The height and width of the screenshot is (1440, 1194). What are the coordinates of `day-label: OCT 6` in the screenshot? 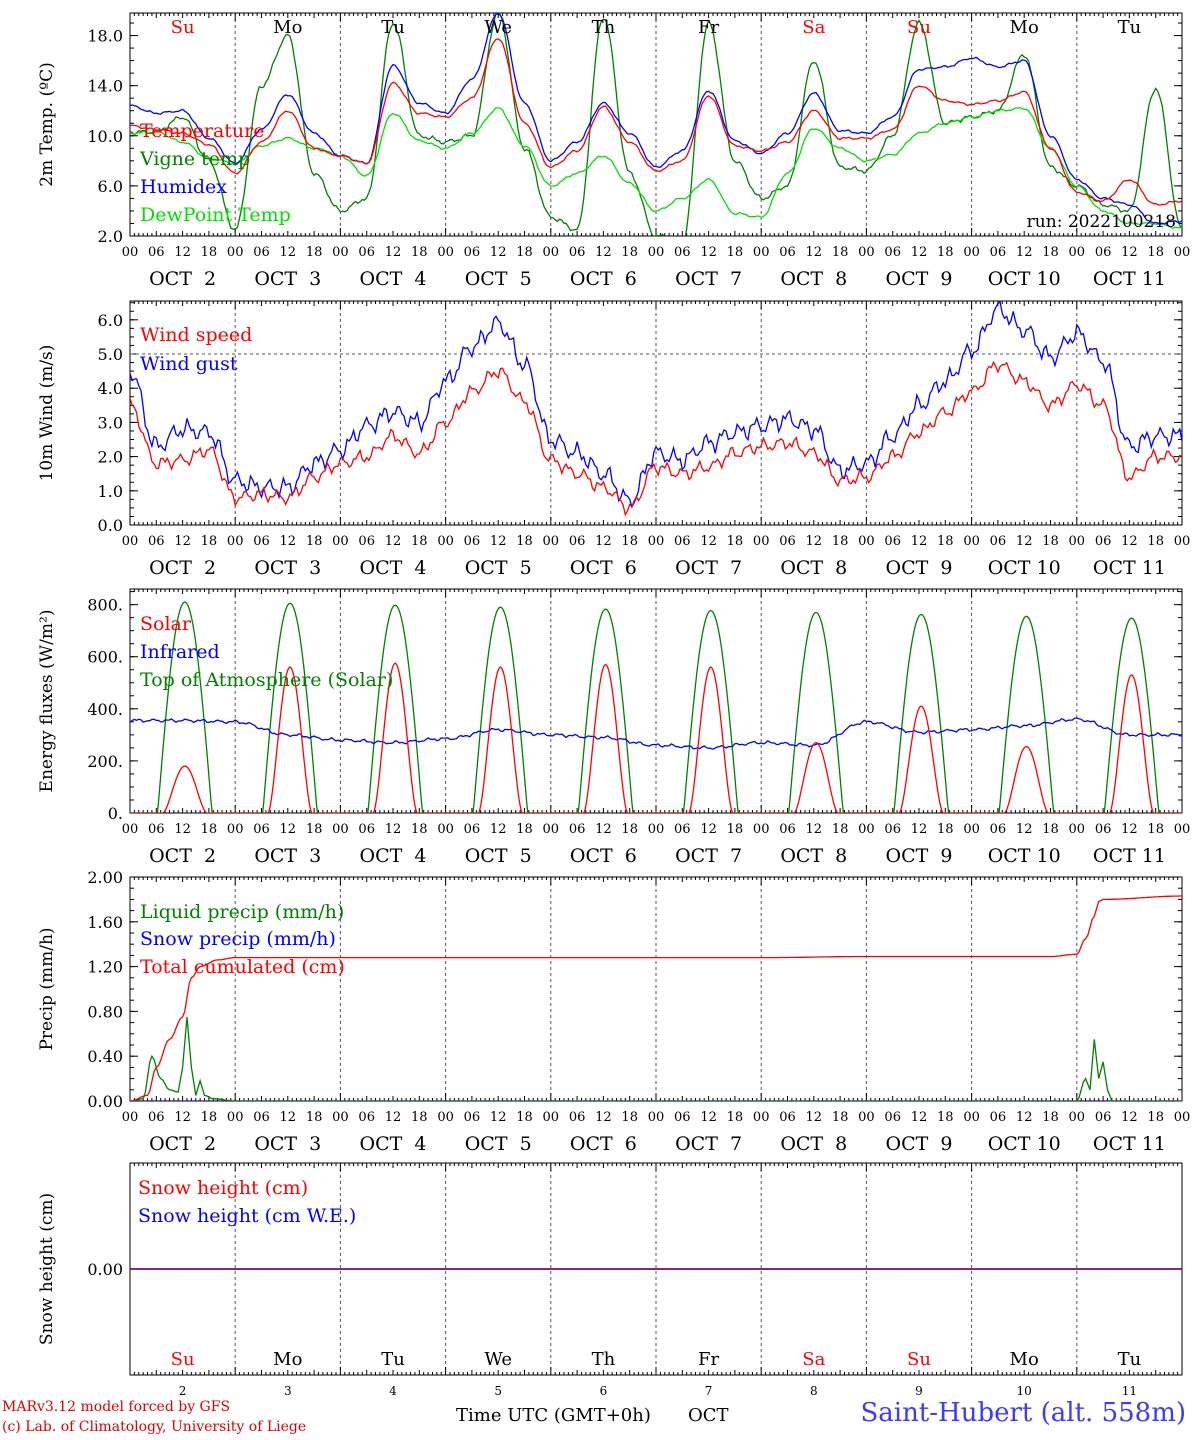 It's located at (603, 1144).